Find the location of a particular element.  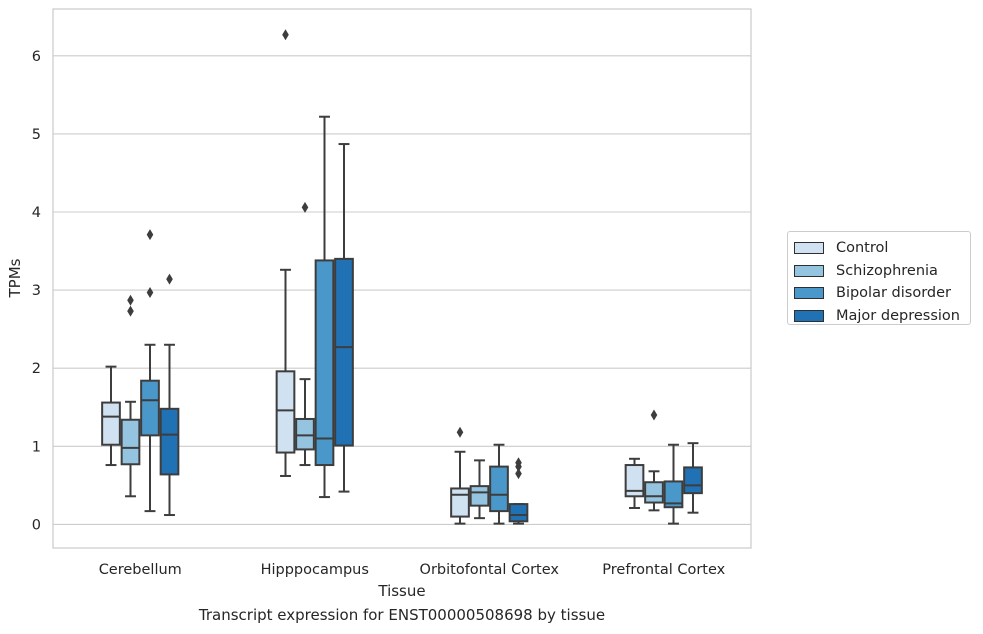

y-axis-label: TPMs is located at coordinates (15, 278).